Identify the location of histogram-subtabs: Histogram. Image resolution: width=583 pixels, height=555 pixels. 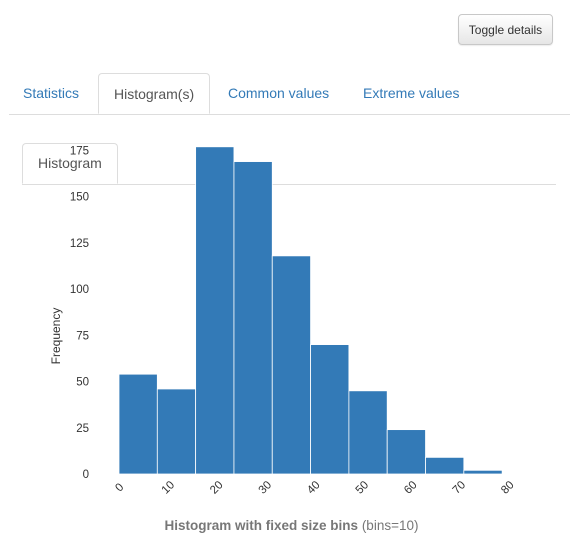
(289, 164).